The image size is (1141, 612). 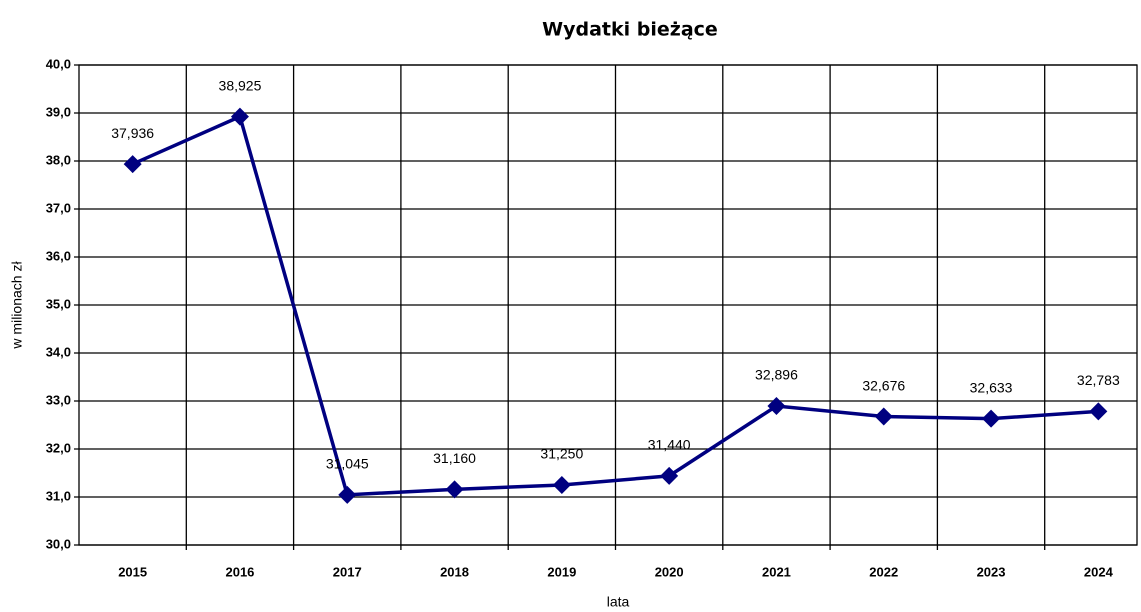 I want to click on data-label: 31,440, so click(x=669, y=445).